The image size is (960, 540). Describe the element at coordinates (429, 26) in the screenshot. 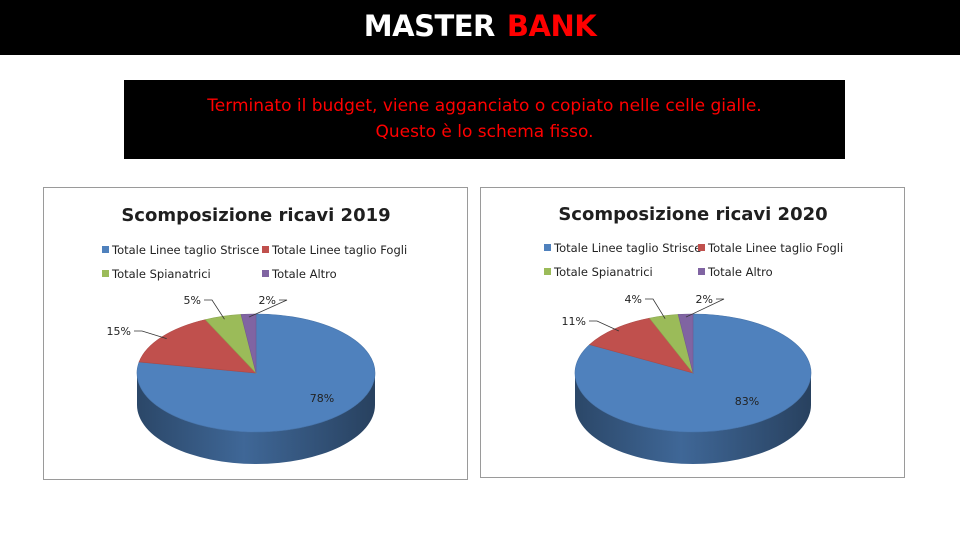

I see `brand-word-master: MASTER` at that location.